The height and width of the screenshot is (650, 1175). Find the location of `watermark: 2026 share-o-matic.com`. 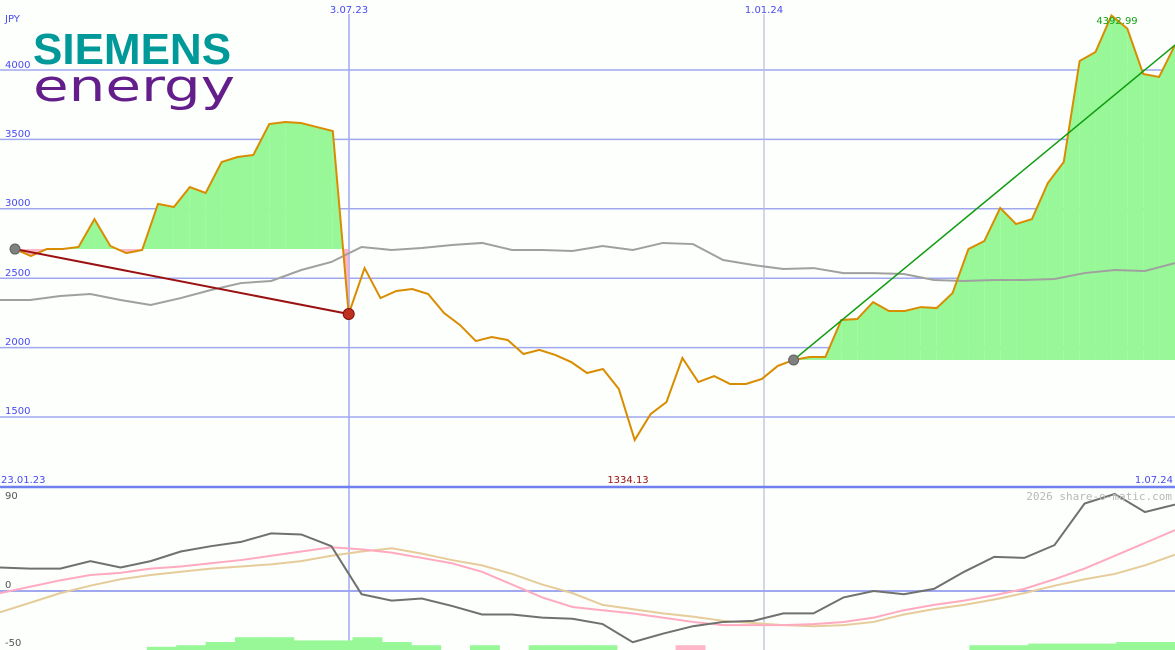

watermark: 2026 share-o-matic.com is located at coordinates (1099, 496).